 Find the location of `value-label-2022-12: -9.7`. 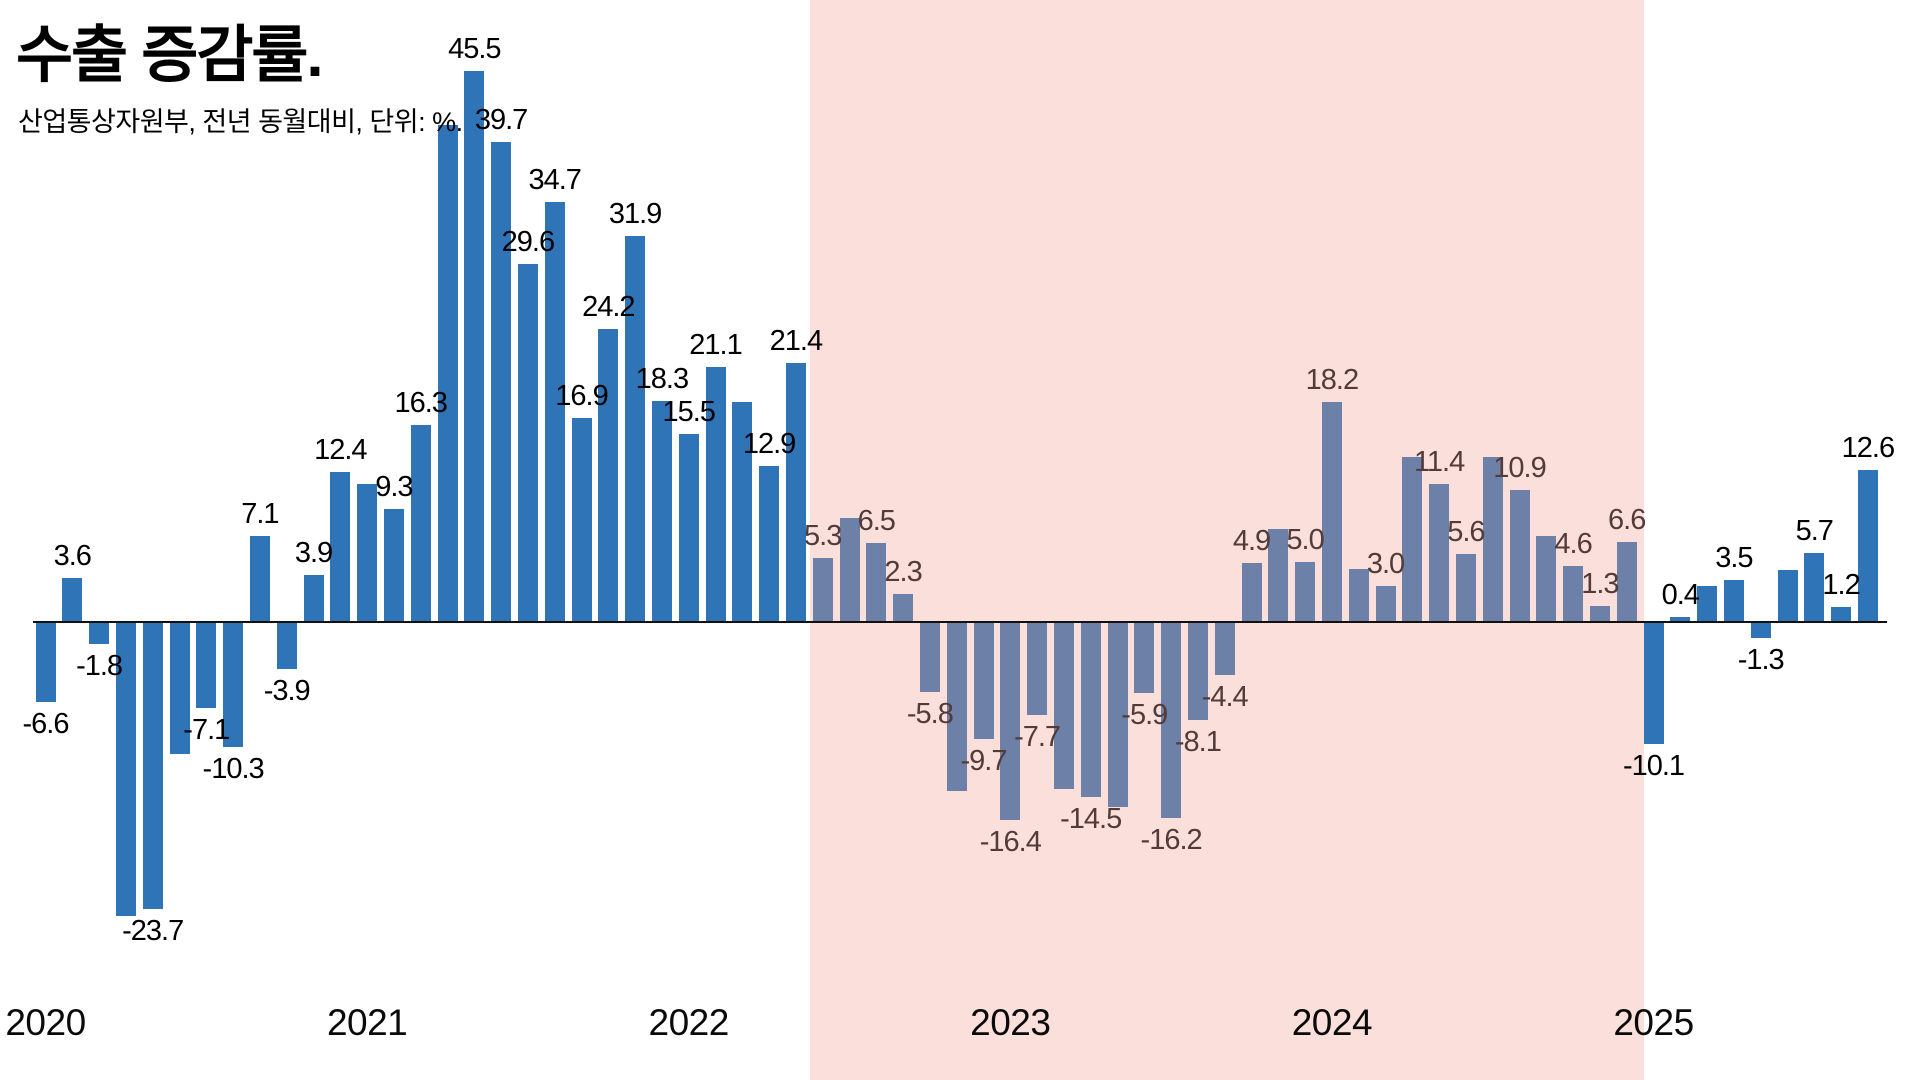

value-label-2022-12: -9.7 is located at coordinates (984, 761).